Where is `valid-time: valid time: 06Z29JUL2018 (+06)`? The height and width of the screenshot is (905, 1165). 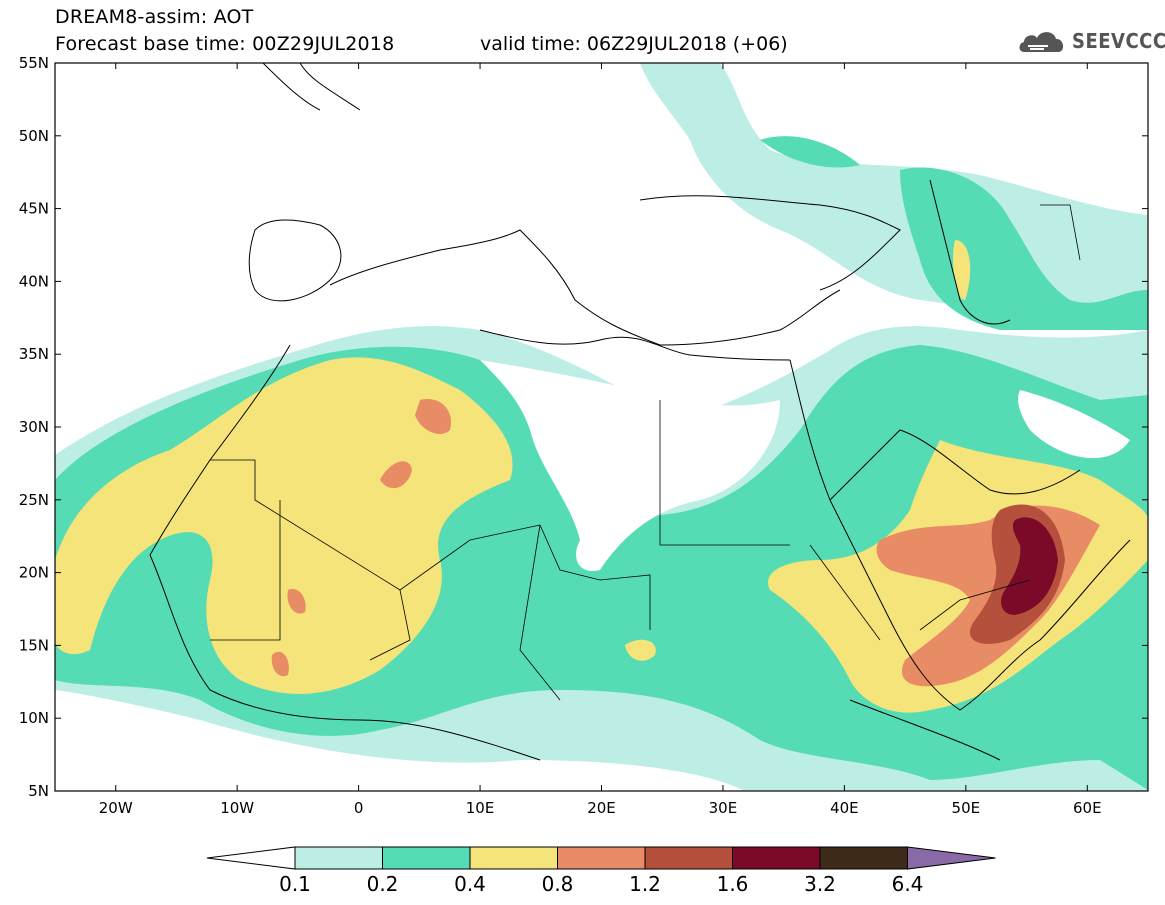 valid-time: valid time: 06Z29JUL2018 (+06) is located at coordinates (634, 44).